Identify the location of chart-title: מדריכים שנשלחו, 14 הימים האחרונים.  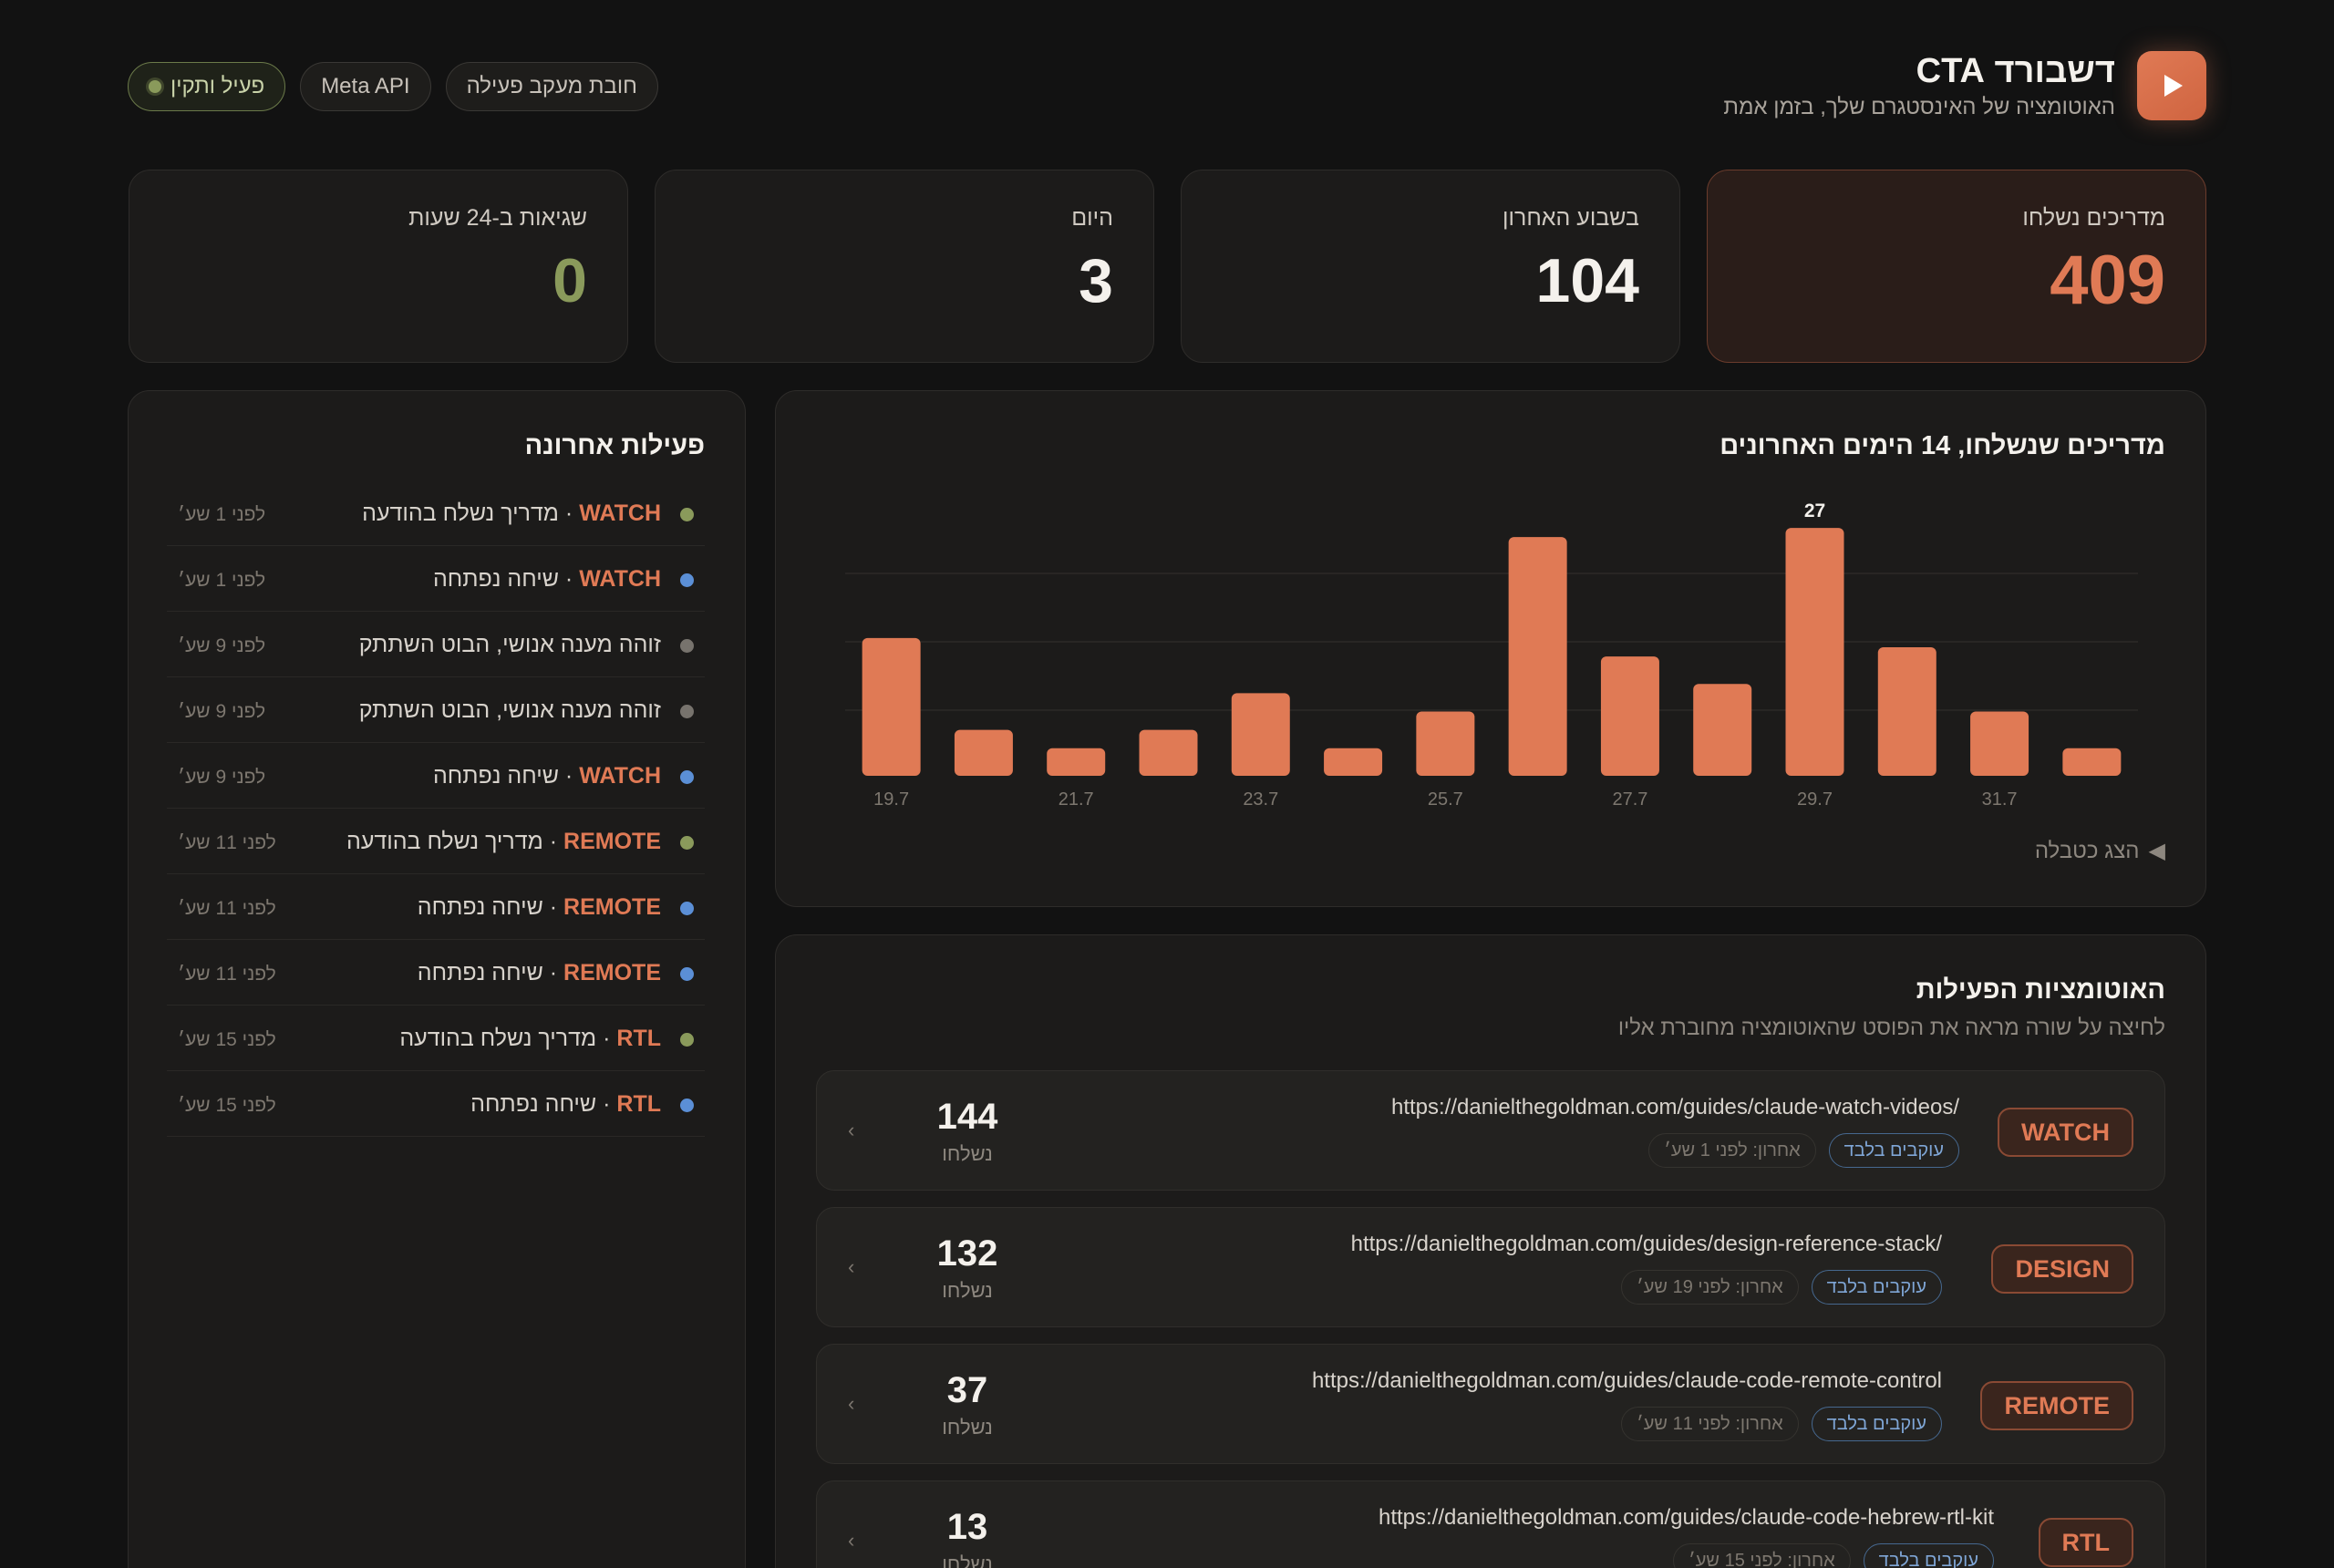
(1943, 445).